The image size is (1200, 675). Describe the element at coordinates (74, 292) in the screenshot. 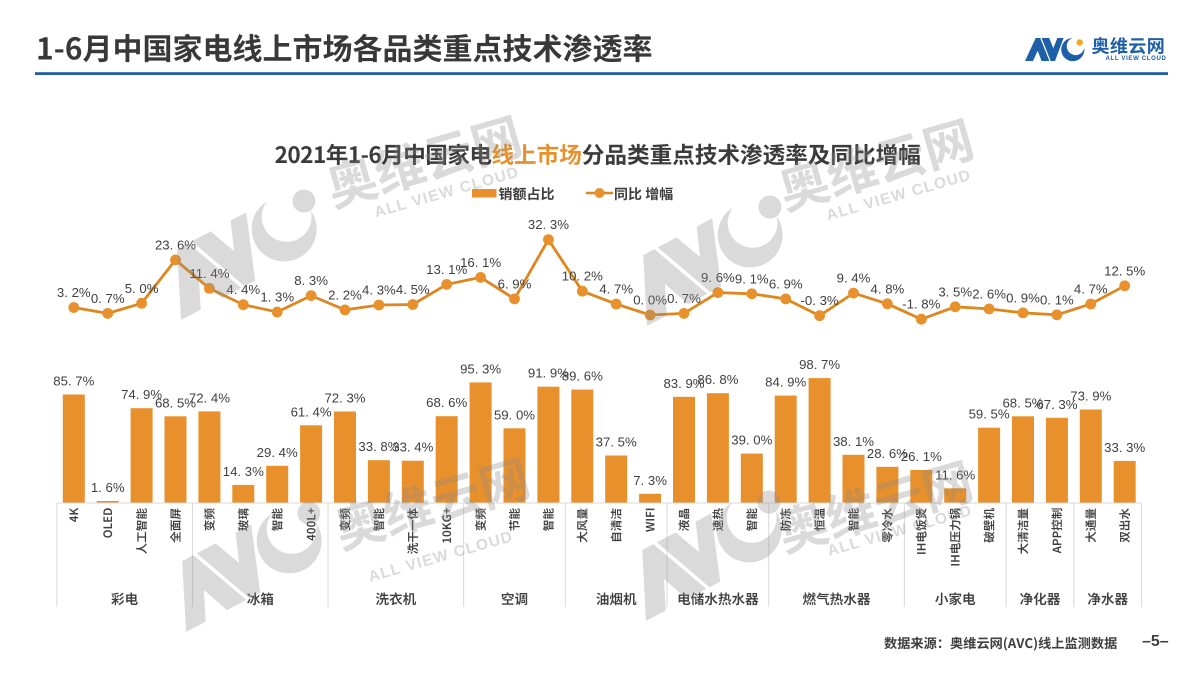

I see `svg-text: 3. 2%` at that location.